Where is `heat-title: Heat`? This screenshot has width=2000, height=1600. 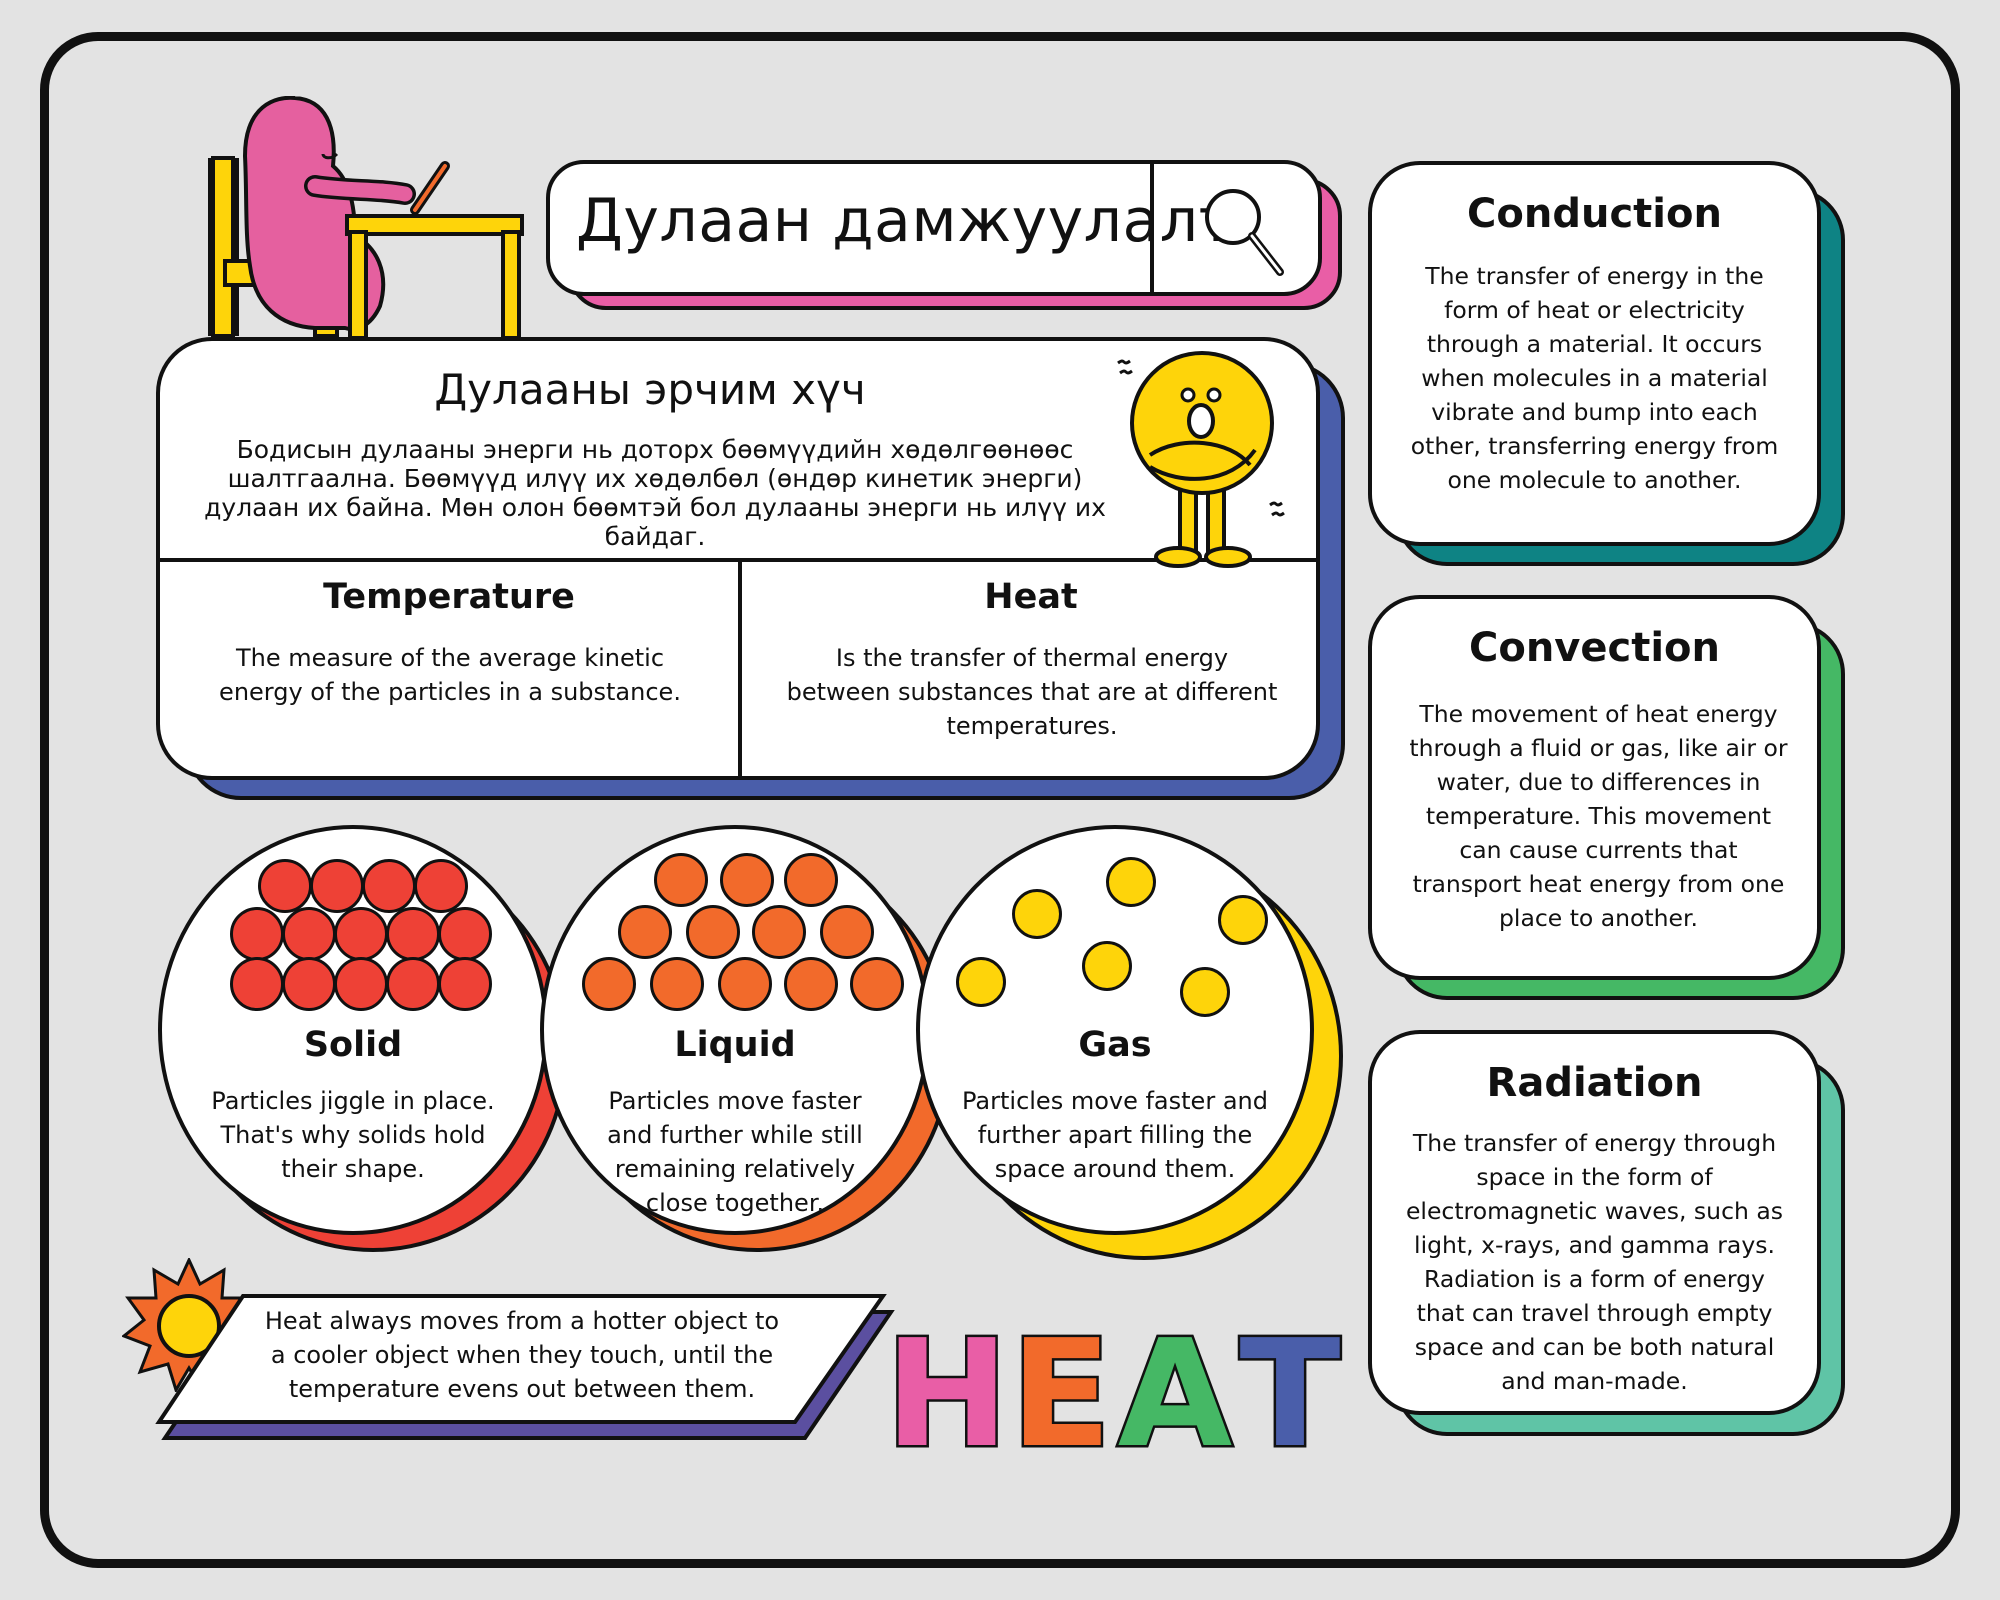 heat-title: Heat is located at coordinates (1031, 597).